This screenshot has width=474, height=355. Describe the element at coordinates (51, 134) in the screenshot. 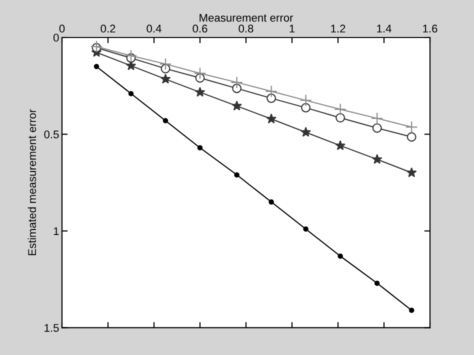

I see `y-tick-label: 0.5` at that location.